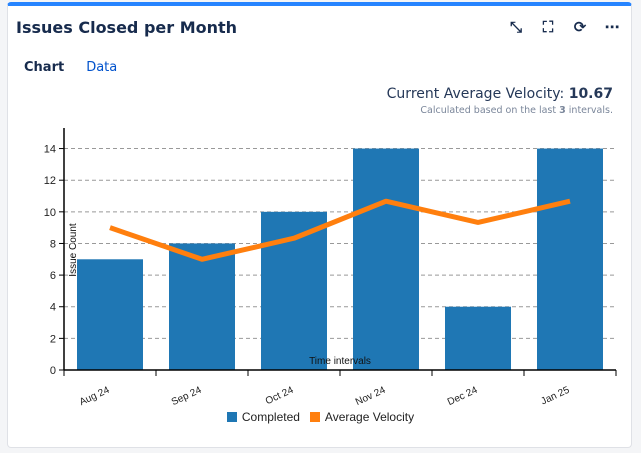 This screenshot has height=453, width=641. What do you see at coordinates (53, 244) in the screenshot?
I see `y-tick-label: 8` at bounding box center [53, 244].